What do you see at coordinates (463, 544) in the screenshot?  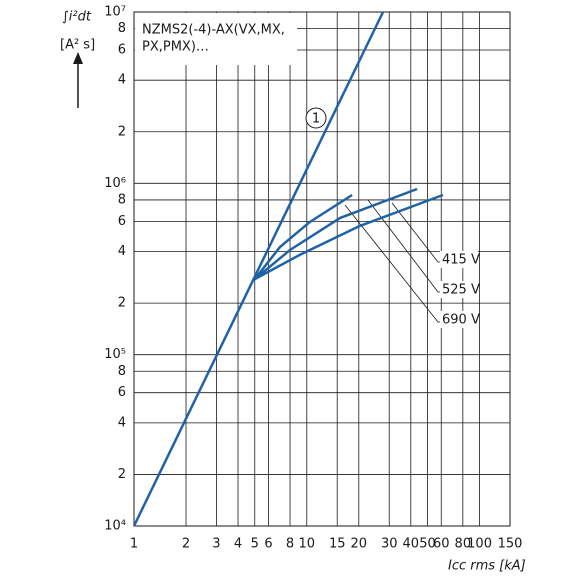 I see `x-tick-label: 80` at bounding box center [463, 544].